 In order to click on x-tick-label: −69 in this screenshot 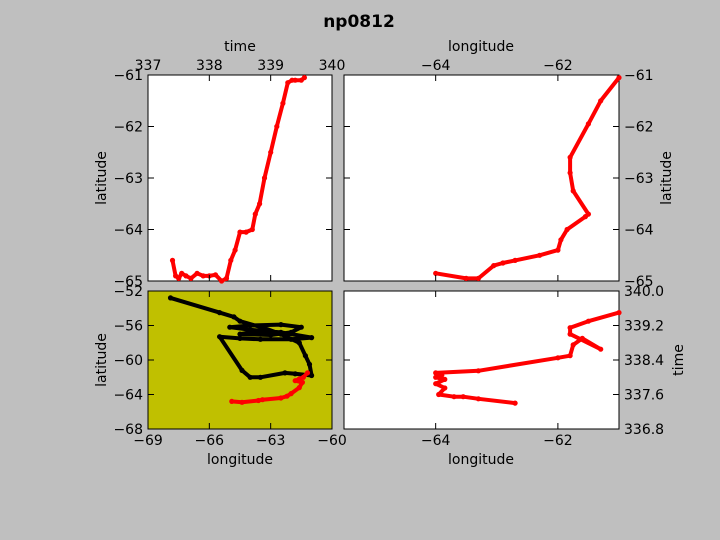, I will do `click(148, 441)`.